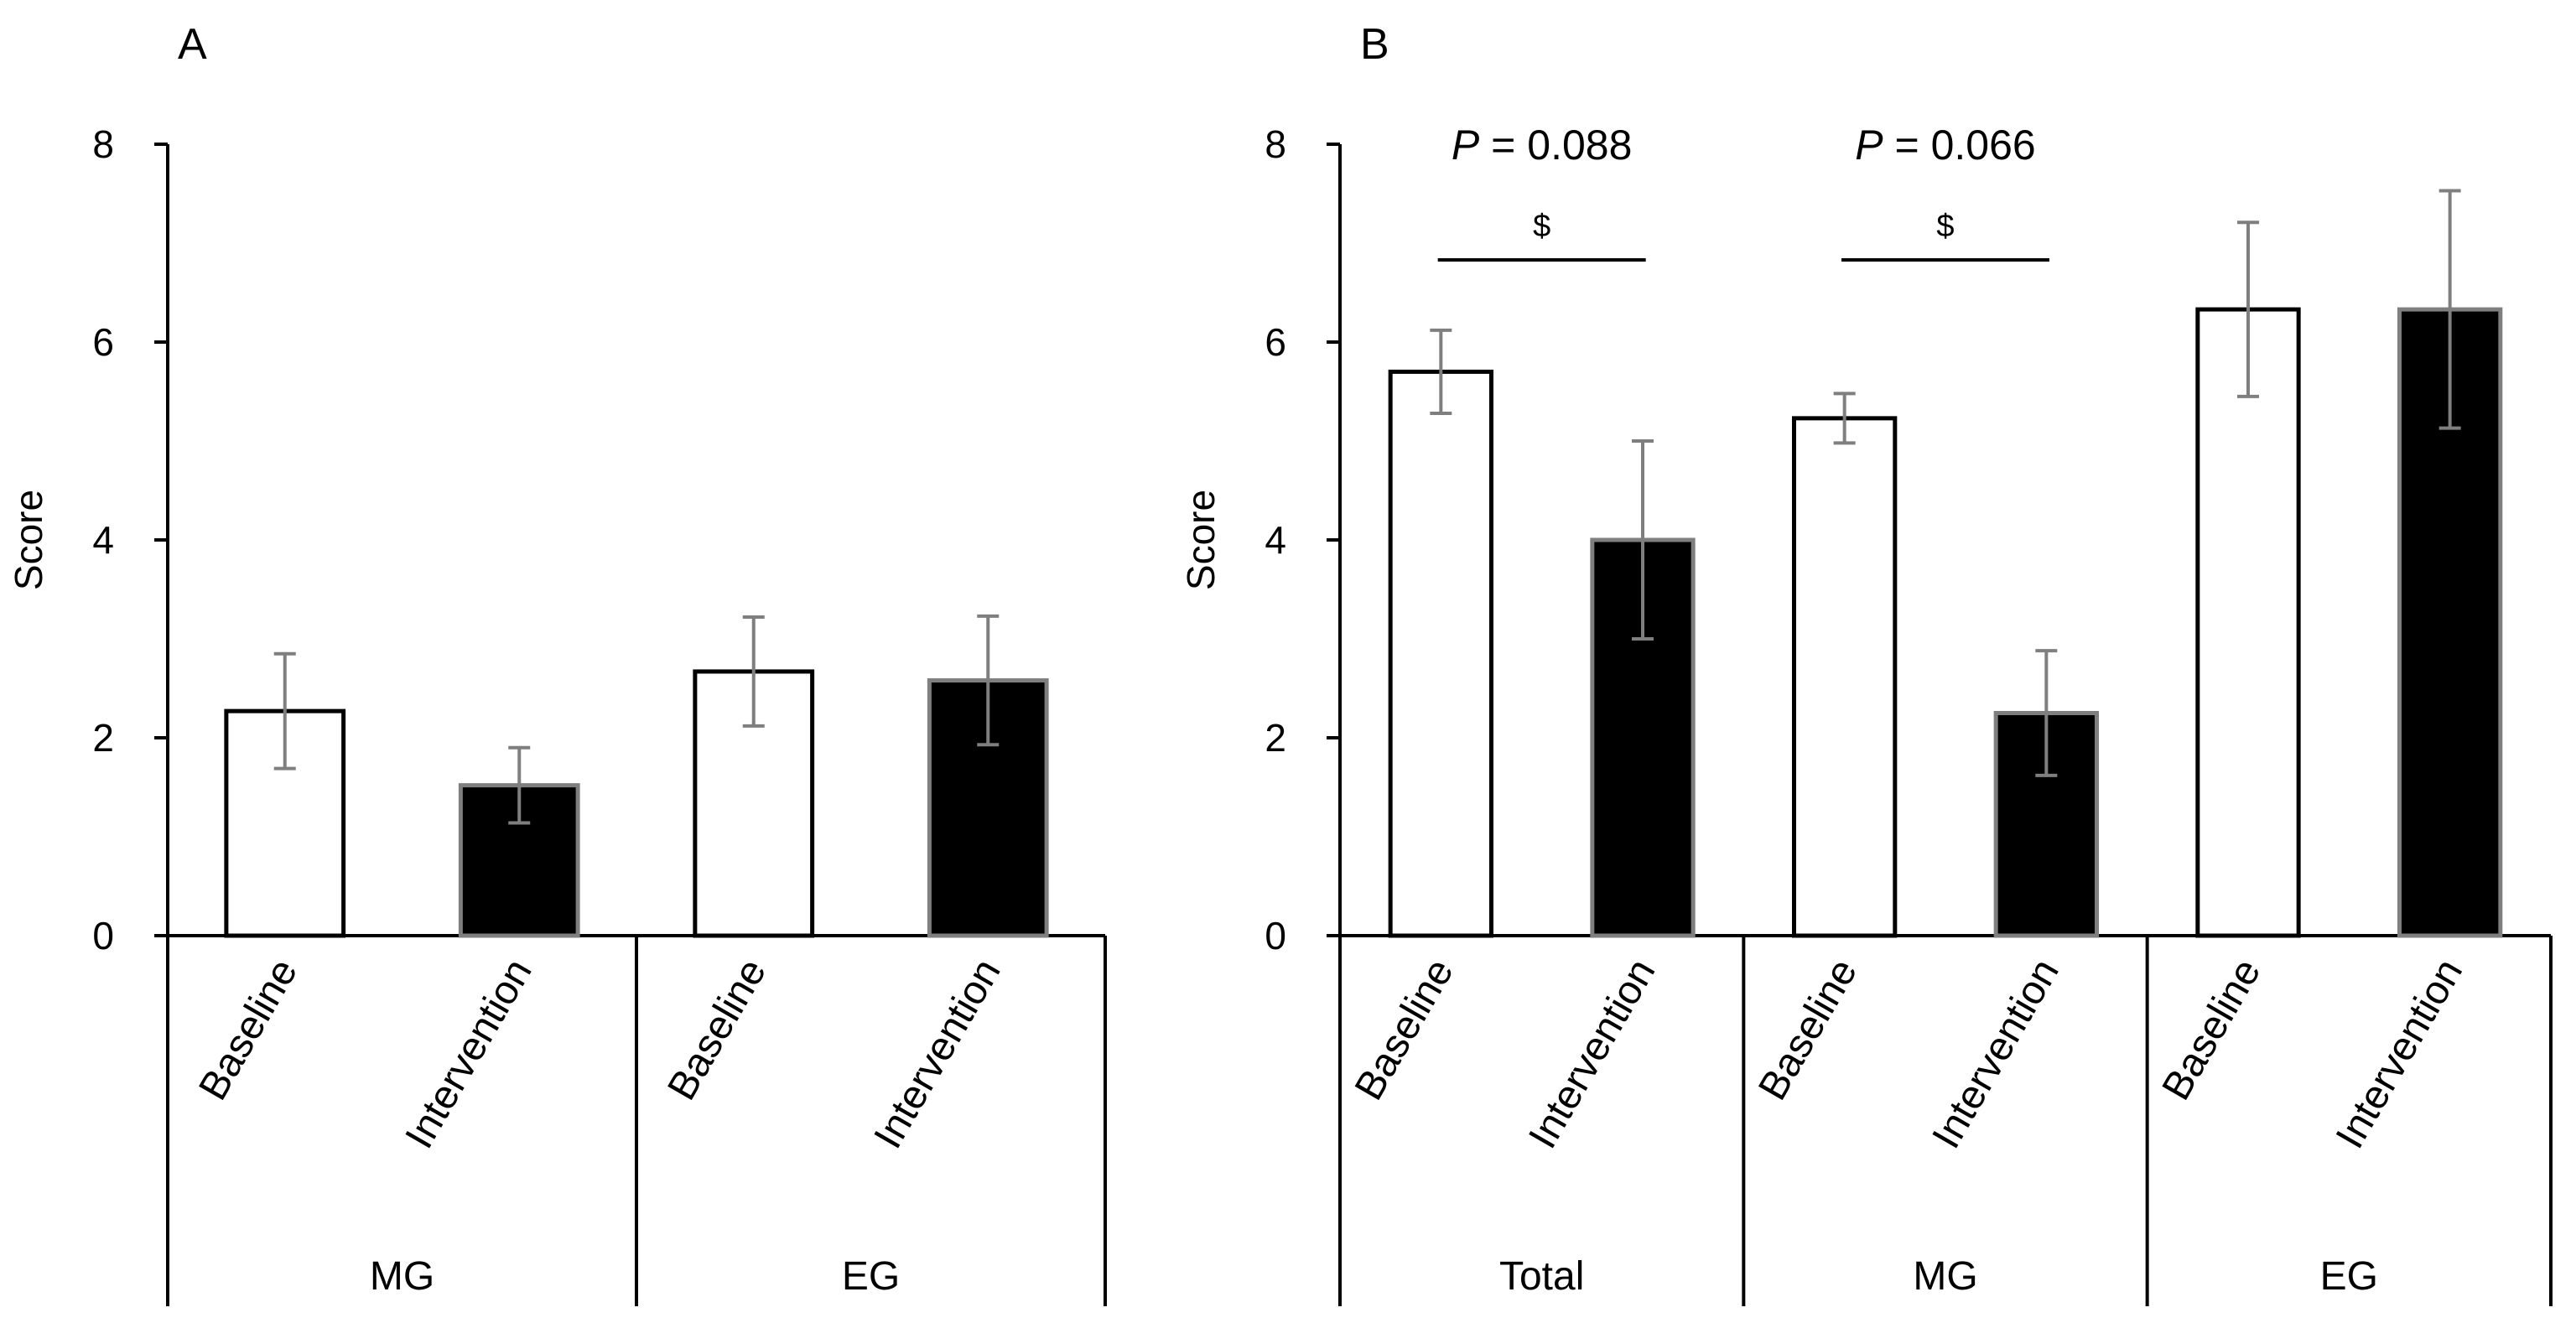 The height and width of the screenshot is (1323, 2576). Describe the element at coordinates (192, 44) in the screenshot. I see `panel-label: A` at that location.